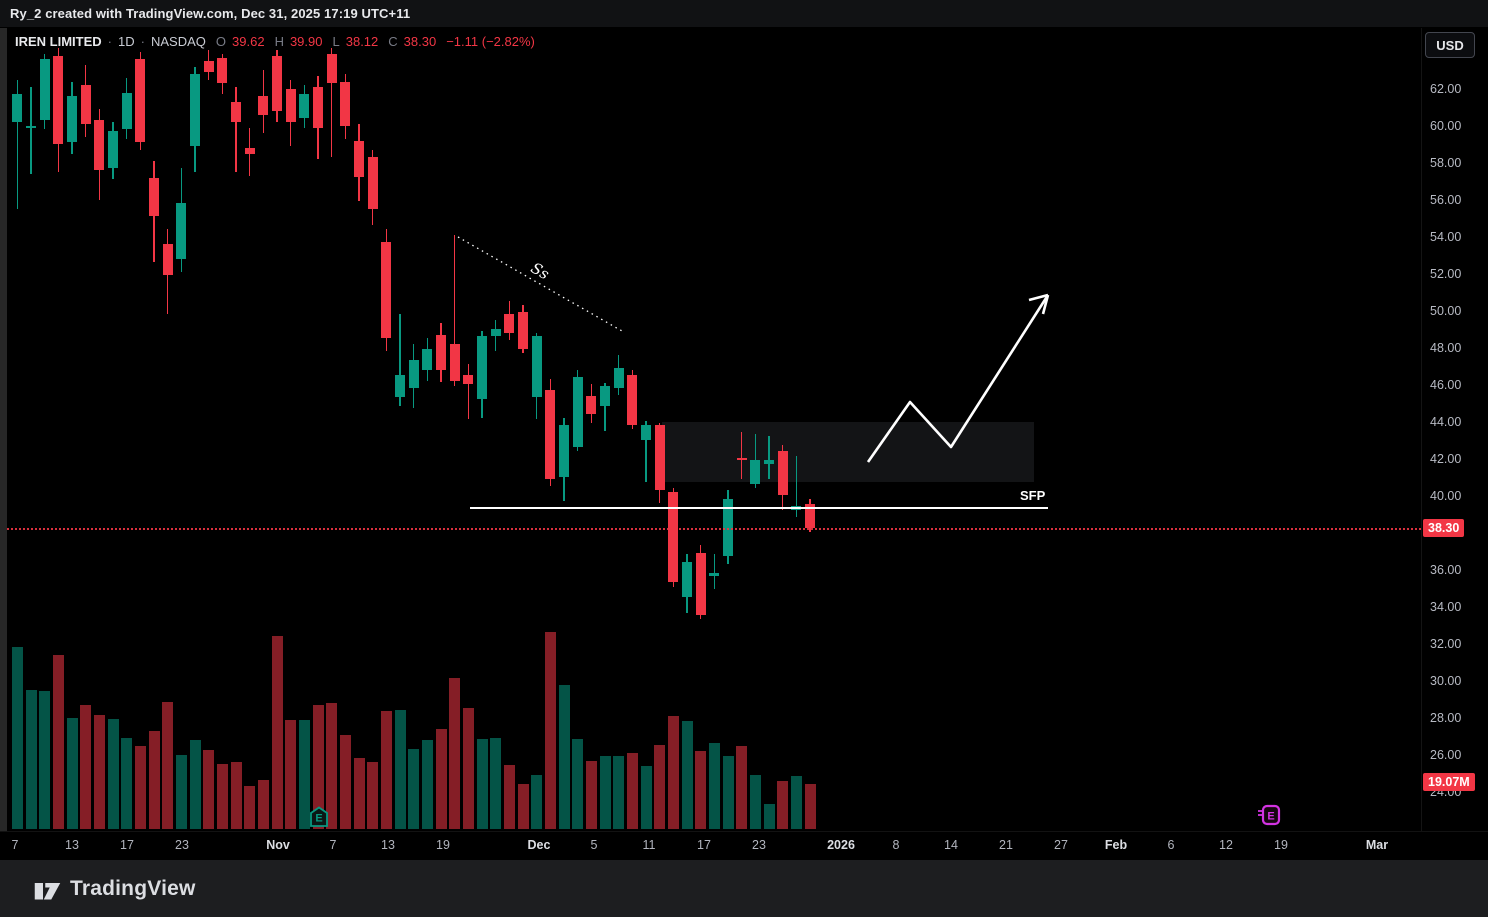 The height and width of the screenshot is (917, 1488). What do you see at coordinates (319, 819) in the screenshot?
I see `earnings-reported-icon: E` at bounding box center [319, 819].